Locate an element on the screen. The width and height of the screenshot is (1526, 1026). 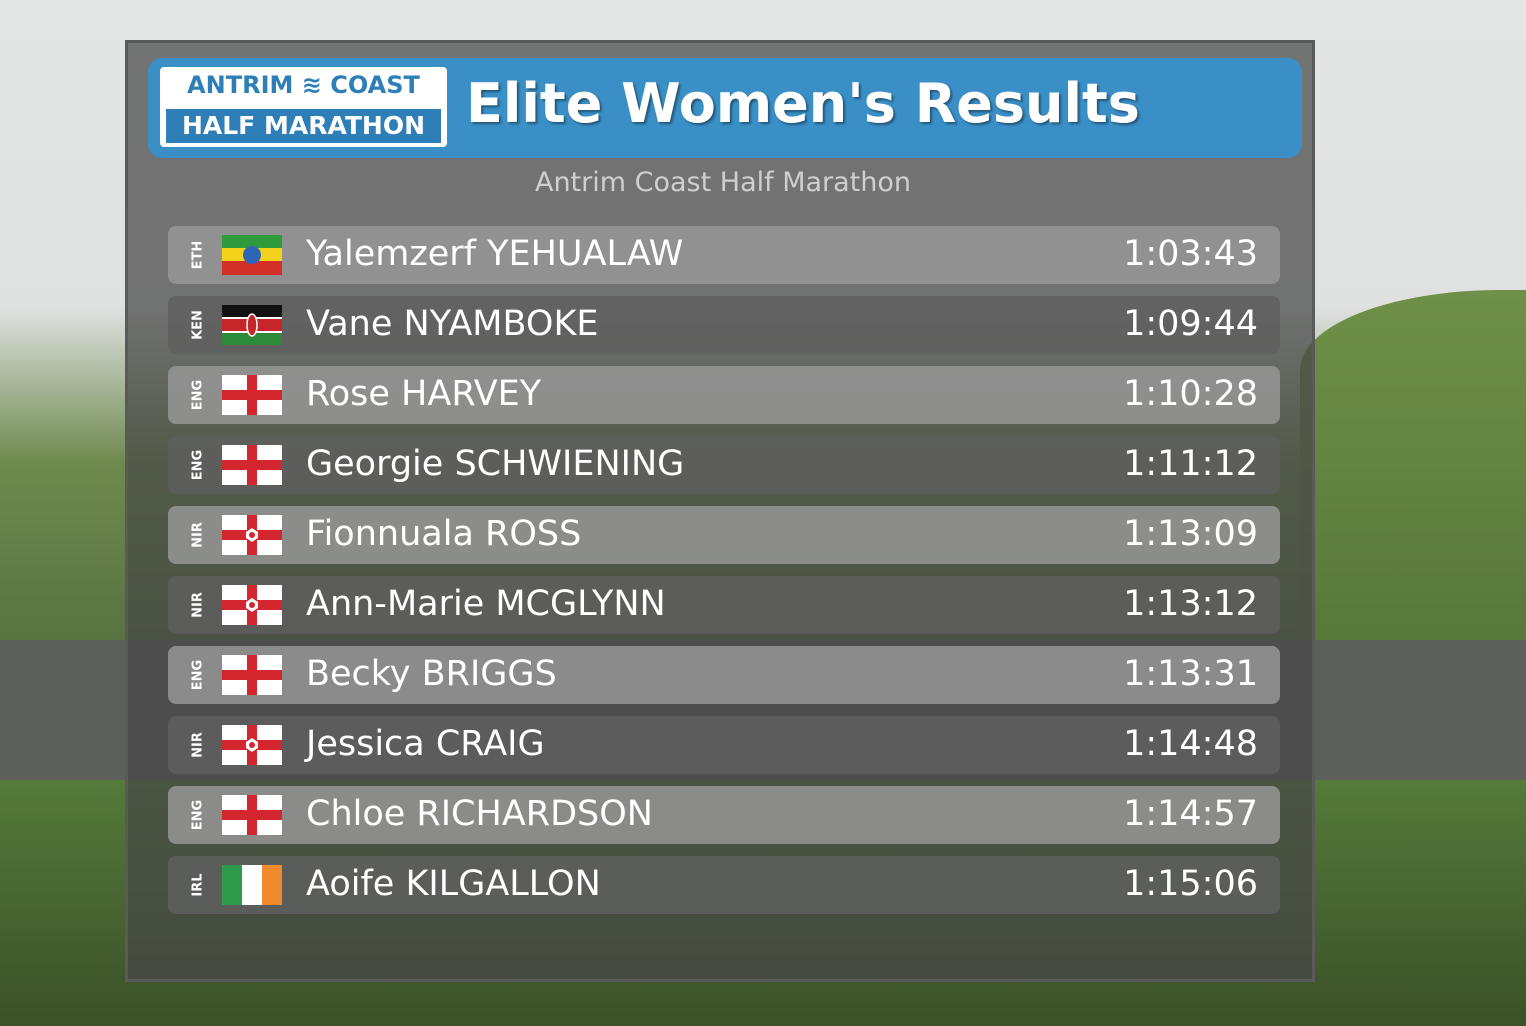
finish-time: 1:14:57 is located at coordinates (1190, 814).